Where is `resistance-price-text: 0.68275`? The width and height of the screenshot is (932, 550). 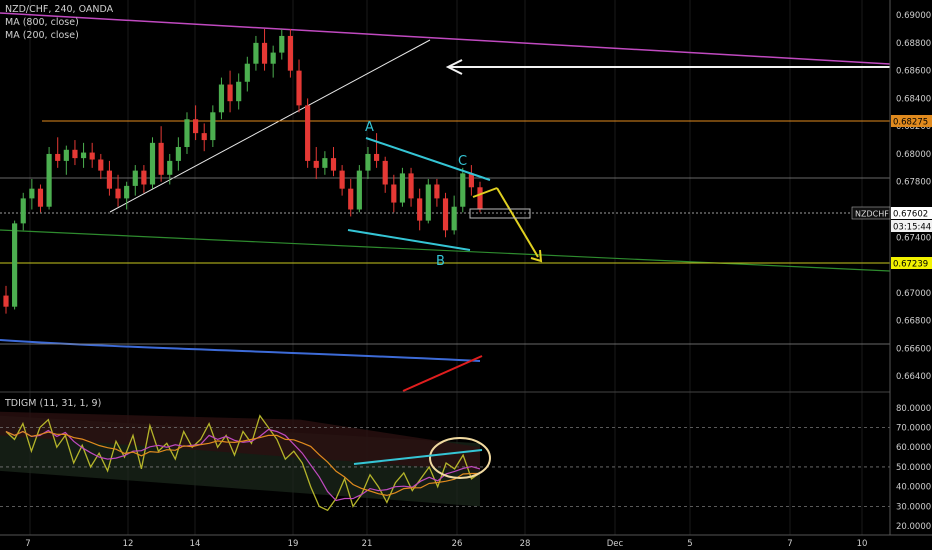 resistance-price-text: 0.68275 is located at coordinates (910, 123).